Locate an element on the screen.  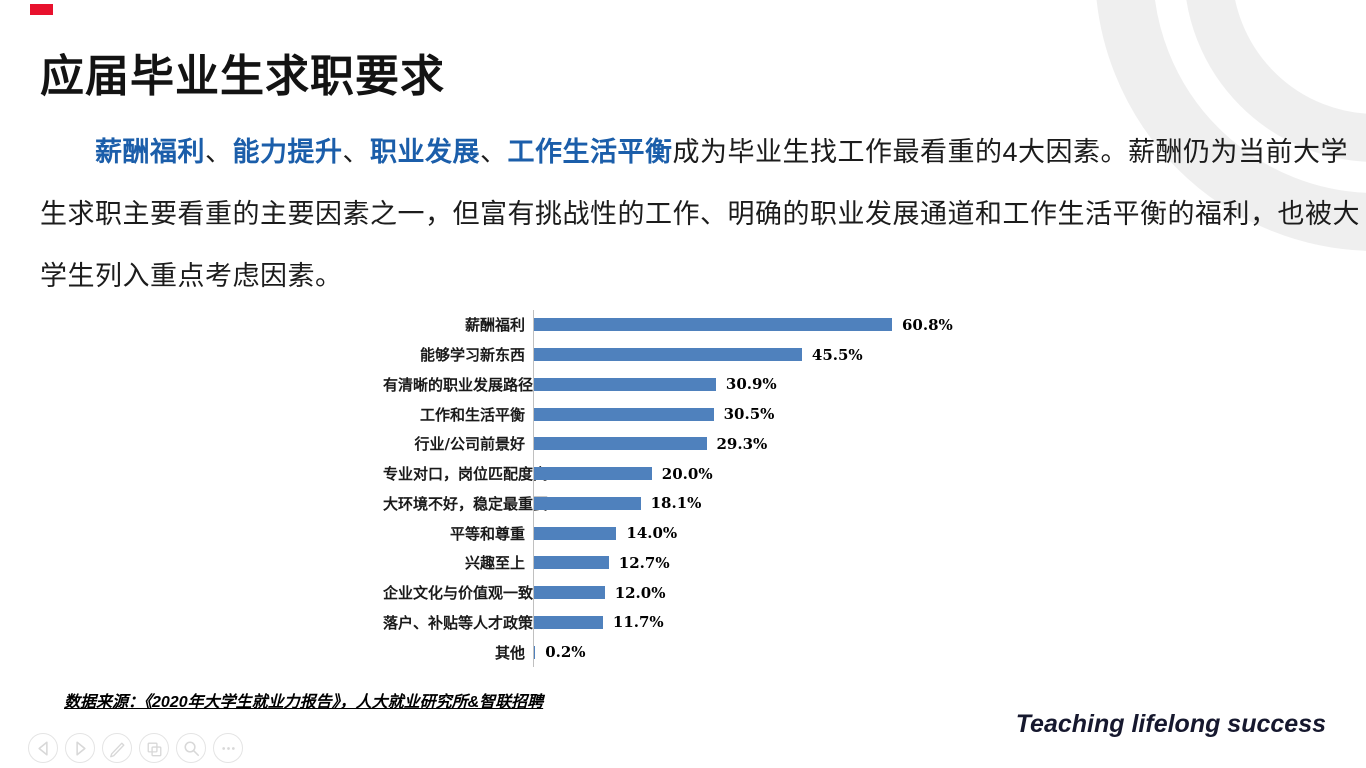
bar-value-label: 18.1% is located at coordinates (676, 503).